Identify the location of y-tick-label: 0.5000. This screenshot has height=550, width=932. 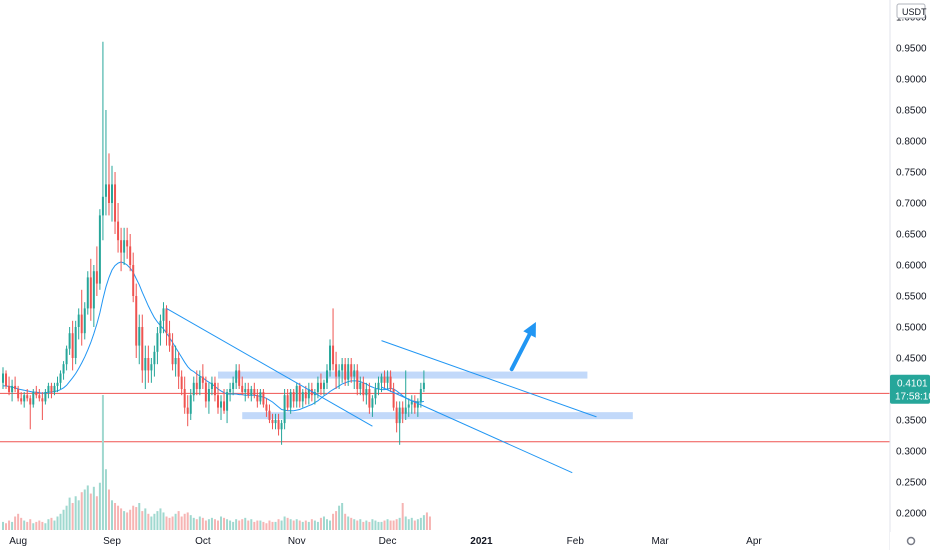
(911, 328).